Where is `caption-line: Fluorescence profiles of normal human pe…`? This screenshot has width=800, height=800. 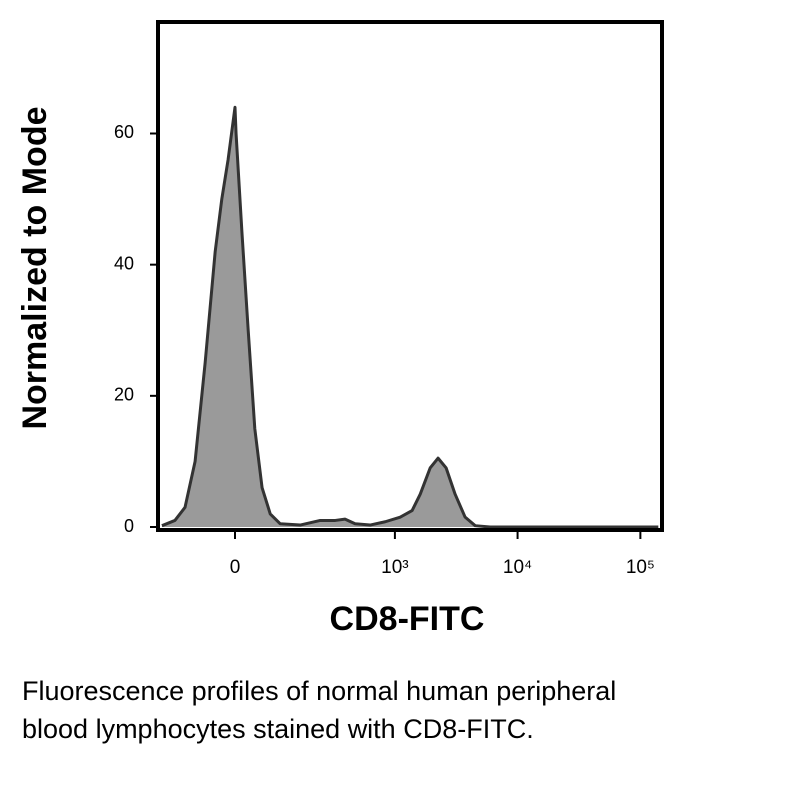
caption-line: Fluorescence profiles of normal human pe… is located at coordinates (319, 691).